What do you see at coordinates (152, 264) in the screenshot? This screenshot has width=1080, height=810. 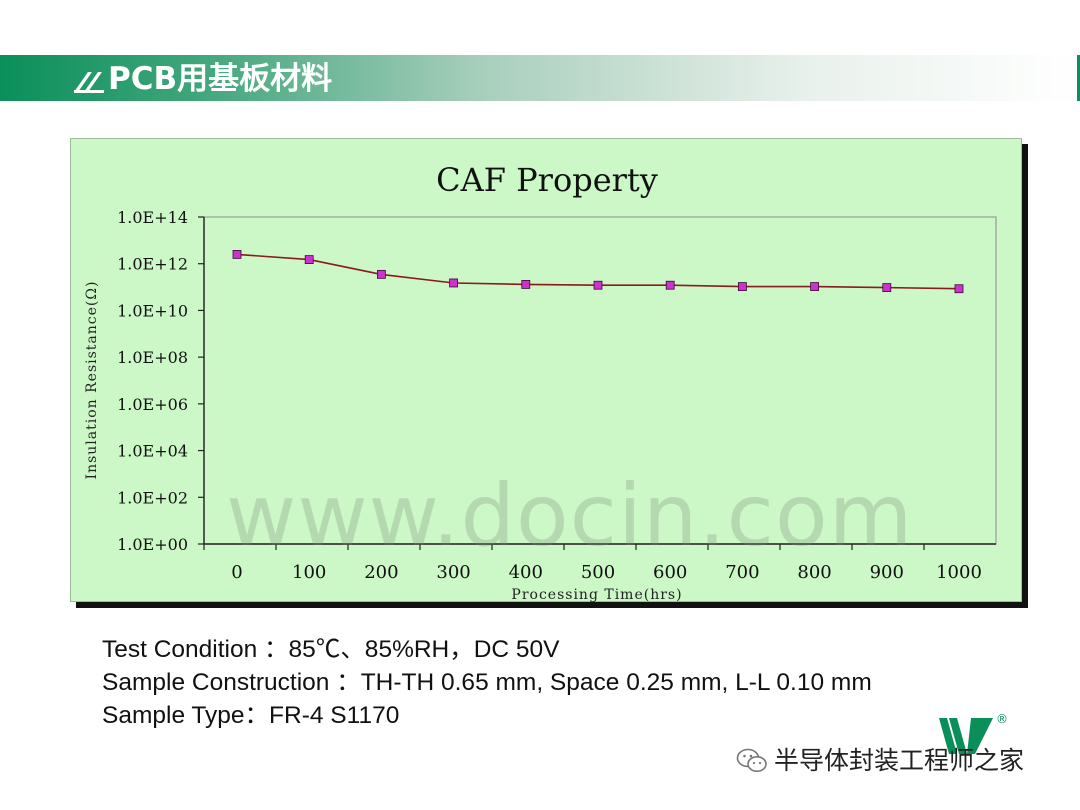 I see `y-tick-label: 1.0E+12` at bounding box center [152, 264].